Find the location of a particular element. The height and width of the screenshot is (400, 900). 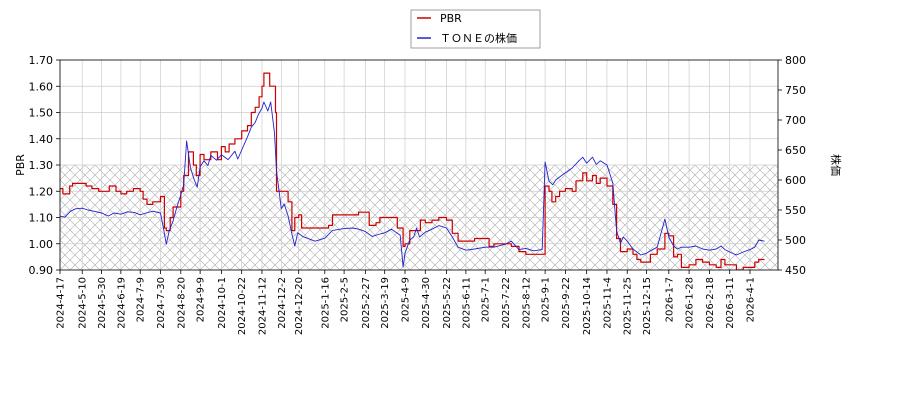

x-tick-label: 2024-8-20 is located at coordinates (181, 303).